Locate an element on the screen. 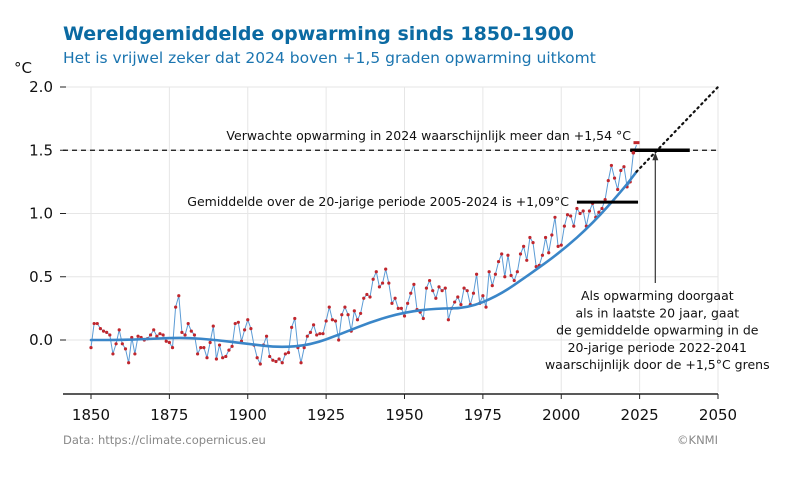  x-tick-label: 1950 is located at coordinates (404, 415).